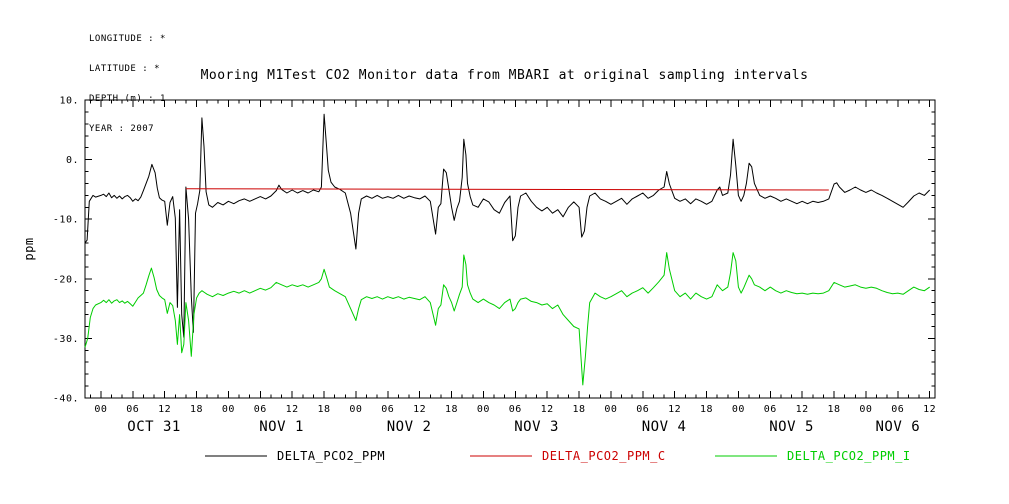 The width and height of the screenshot is (1009, 504). Describe the element at coordinates (331, 456) in the screenshot. I see `legend-label-delta_pco2_ppm: DELTA_PCO2_PPM` at that location.